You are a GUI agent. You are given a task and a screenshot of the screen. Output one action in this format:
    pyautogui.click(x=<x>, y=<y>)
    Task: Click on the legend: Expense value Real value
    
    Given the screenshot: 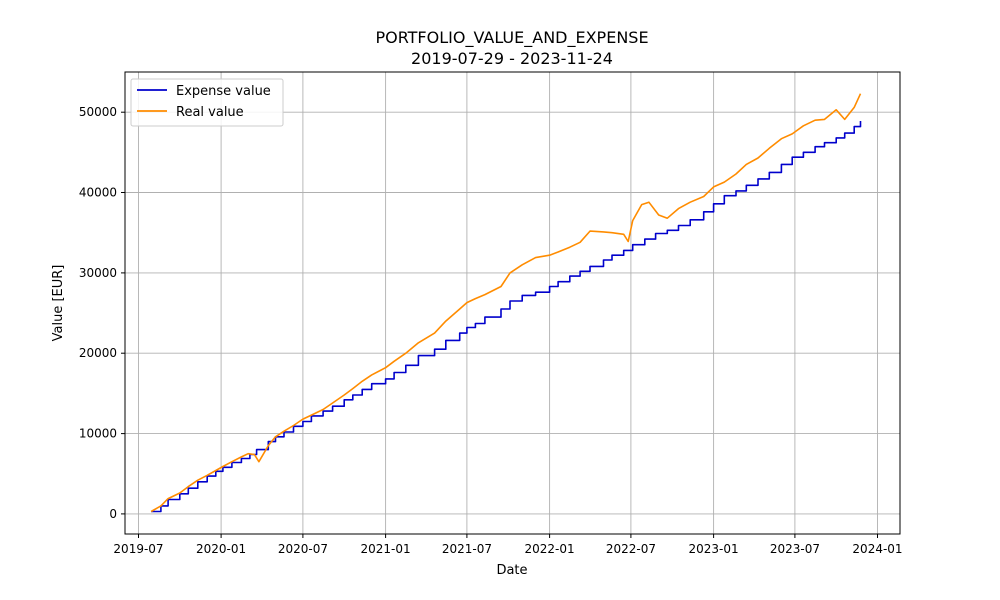 What is the action you would take?
    pyautogui.click(x=207, y=102)
    